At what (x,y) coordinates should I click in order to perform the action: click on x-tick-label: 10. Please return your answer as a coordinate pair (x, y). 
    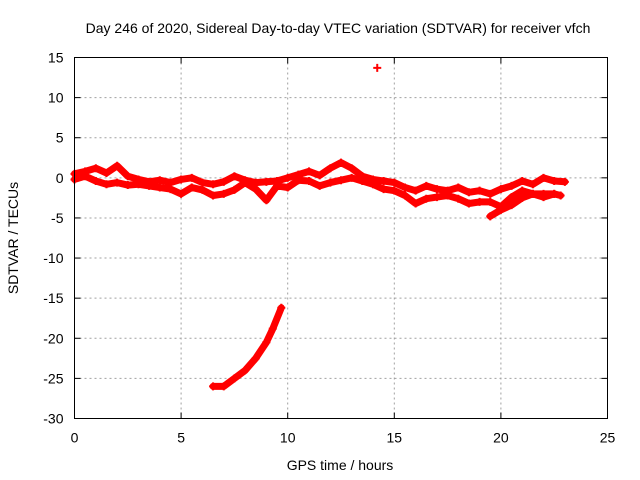
    Looking at the image, I should click on (288, 438).